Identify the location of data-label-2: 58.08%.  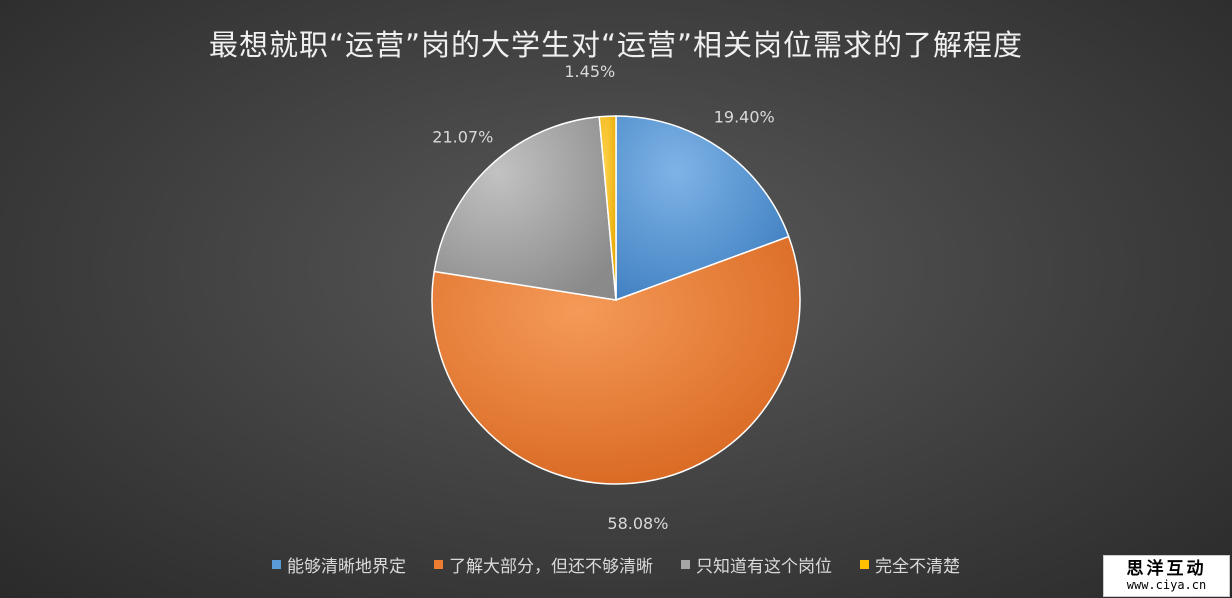
(637, 523).